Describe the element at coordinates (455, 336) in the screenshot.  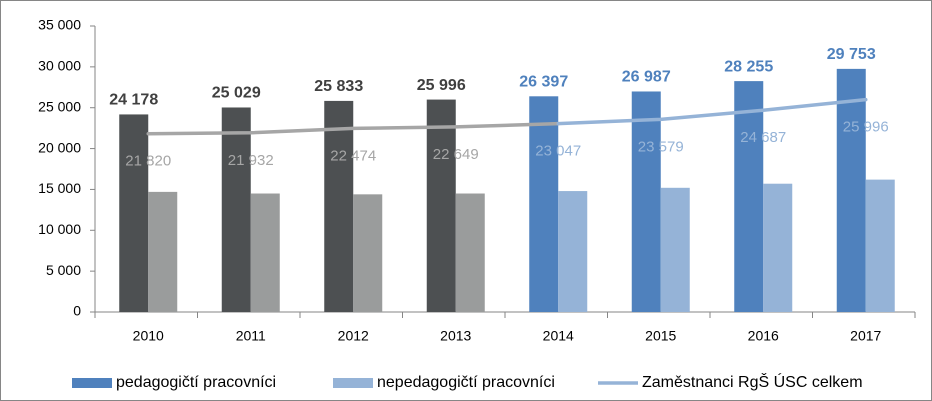
I see `x-tick-label: 2013` at that location.